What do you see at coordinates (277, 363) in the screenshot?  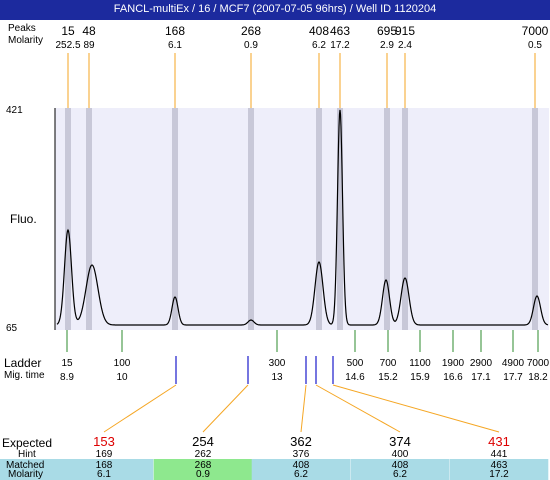 I see `ladder-size: 300` at bounding box center [277, 363].